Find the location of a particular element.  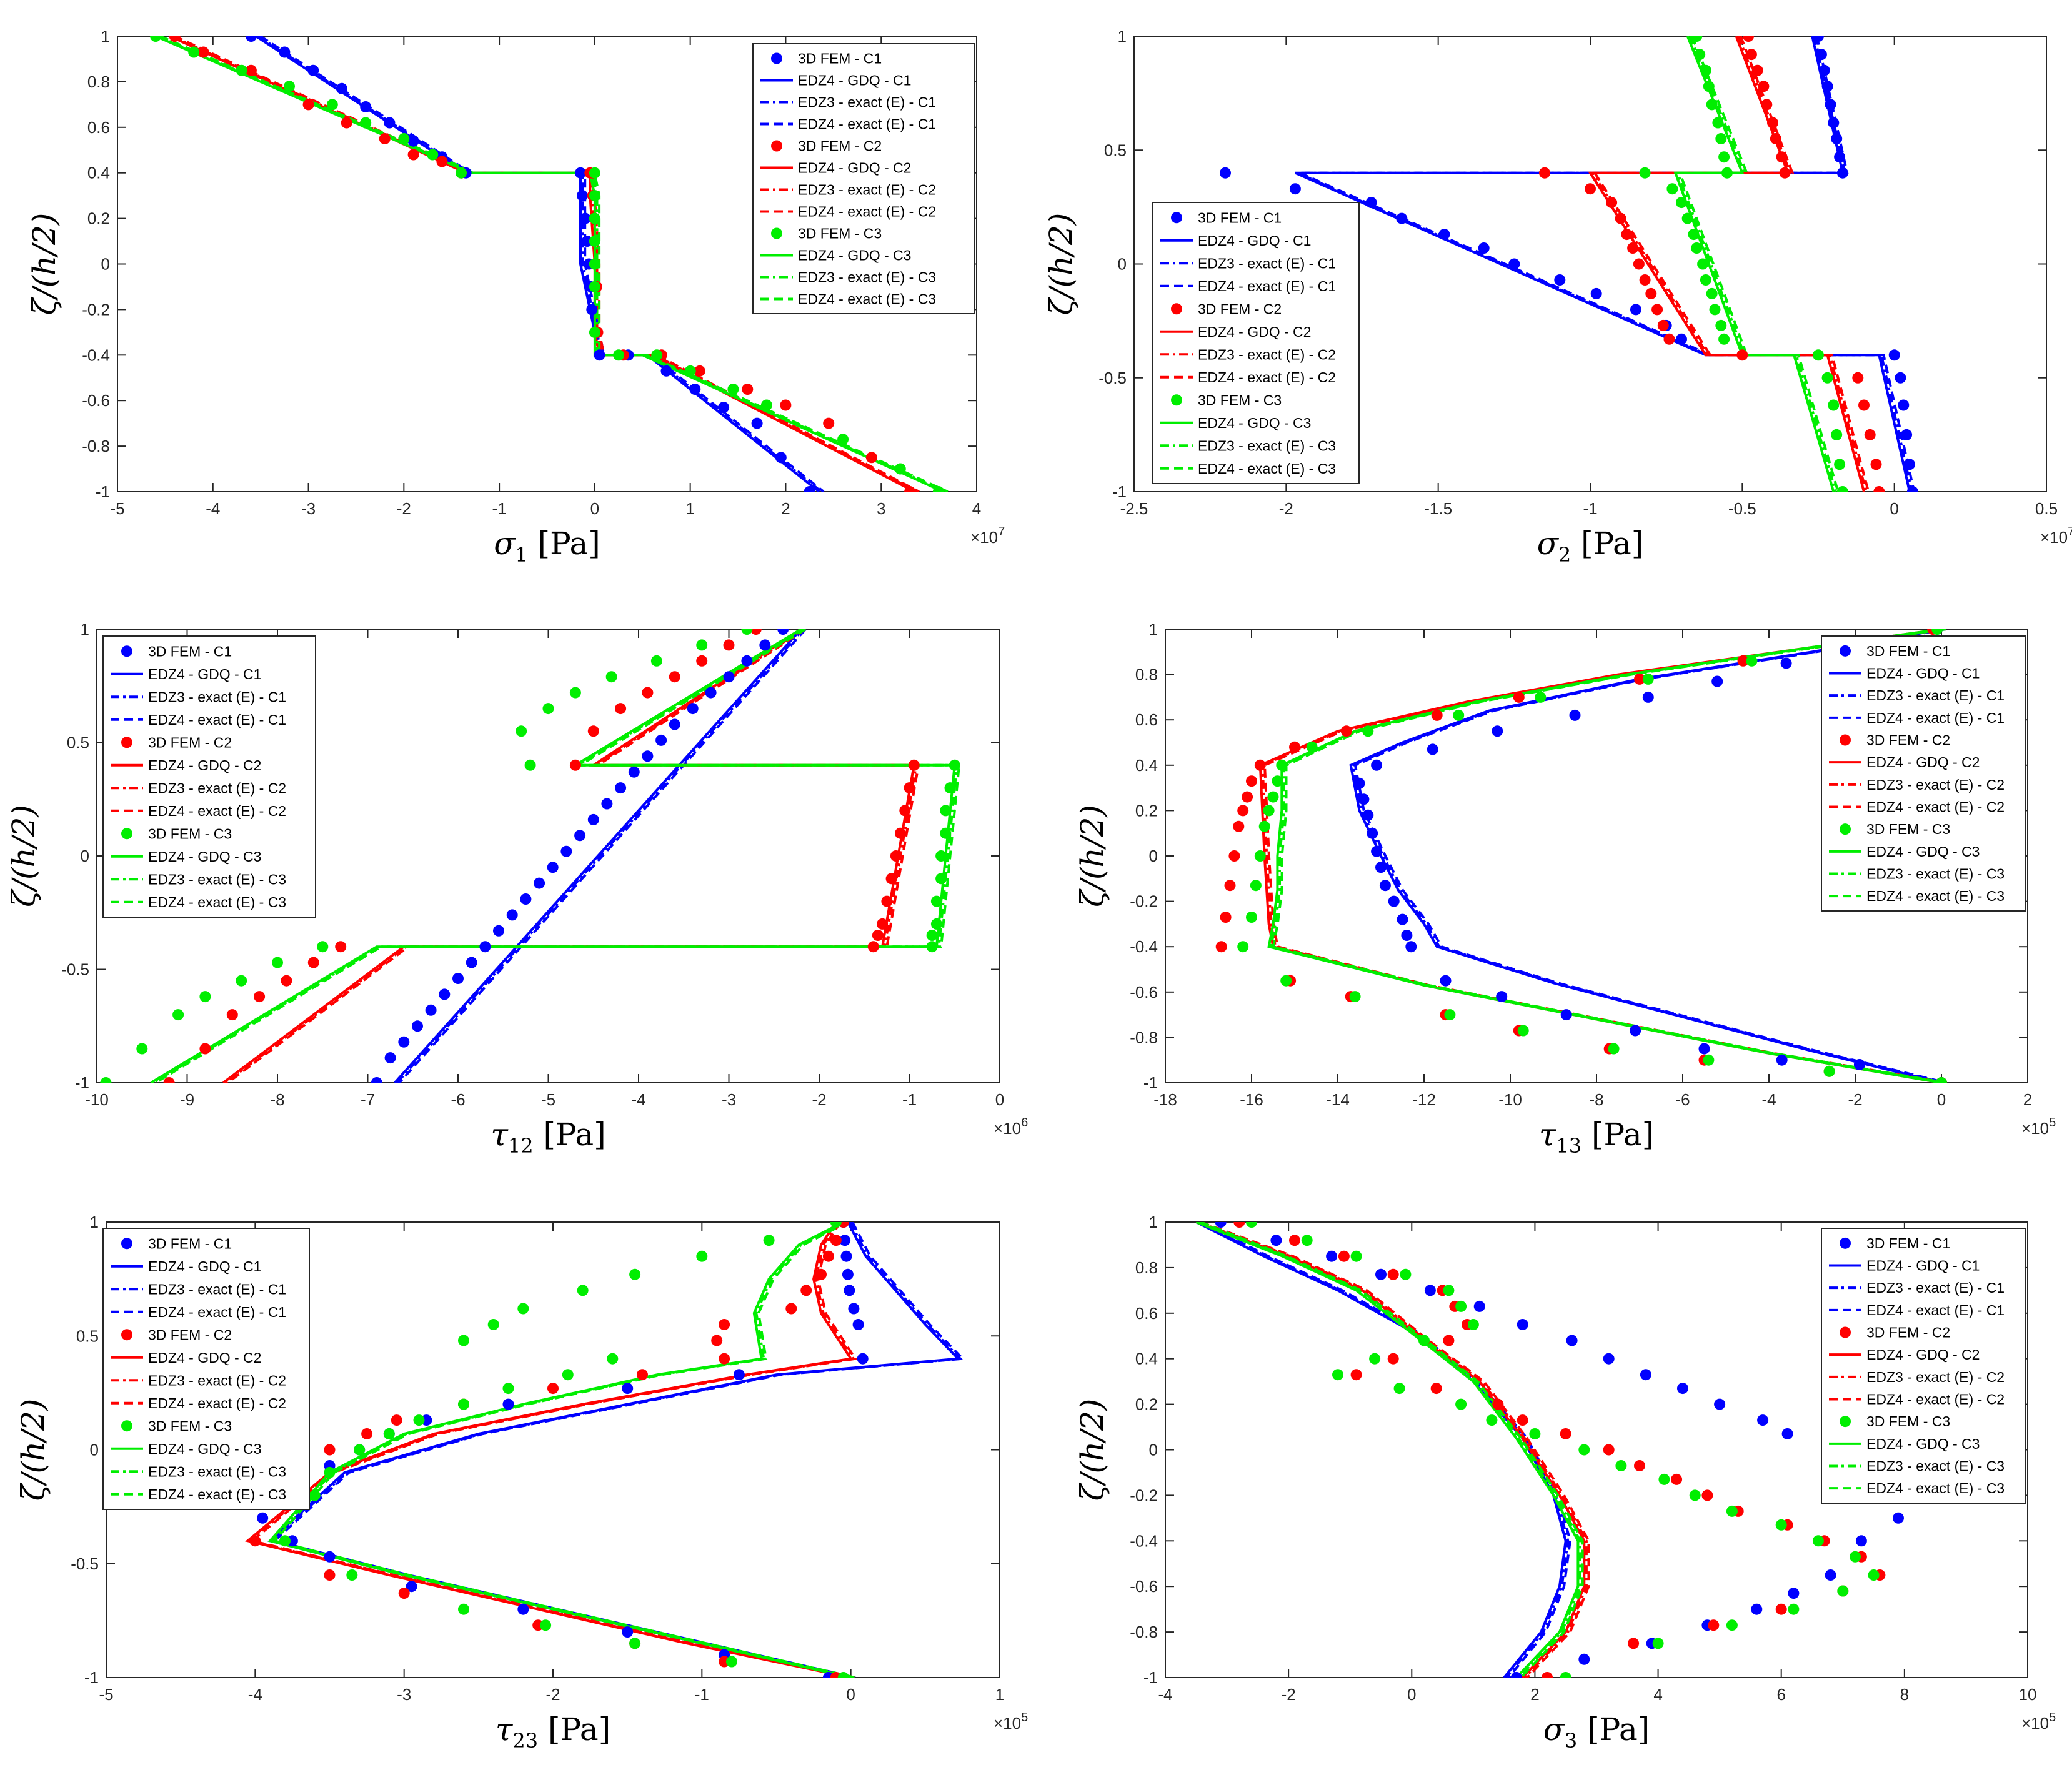

x-tick-label: 6 is located at coordinates (1780, 1694).